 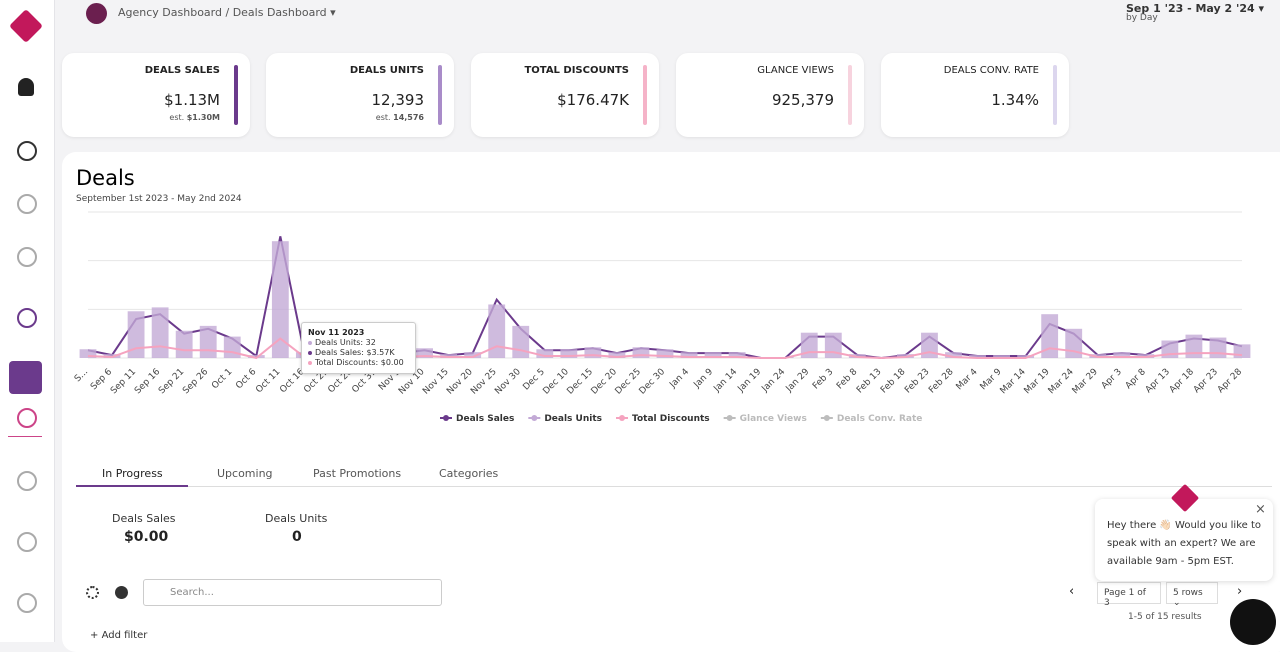 I want to click on breadcrumb: Agency Dashboard / Deals Dashboard ▾, so click(x=227, y=12).